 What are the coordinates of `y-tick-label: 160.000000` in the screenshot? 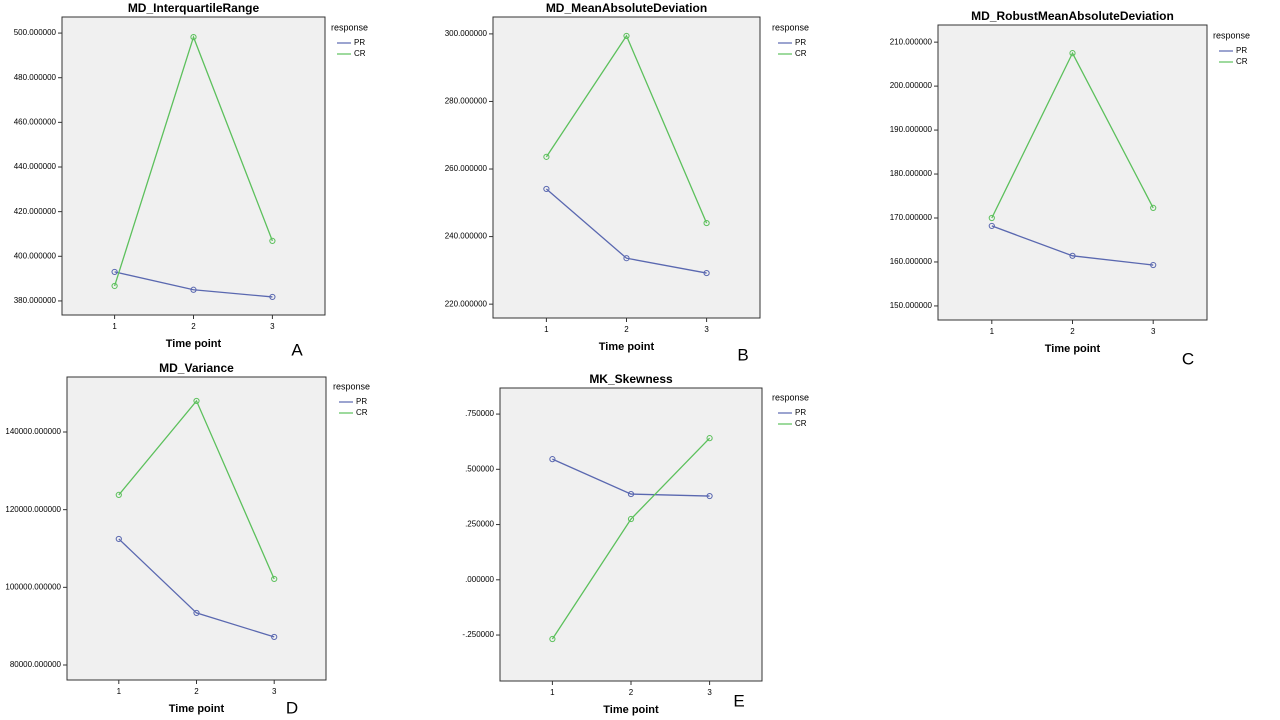 It's located at (911, 261).